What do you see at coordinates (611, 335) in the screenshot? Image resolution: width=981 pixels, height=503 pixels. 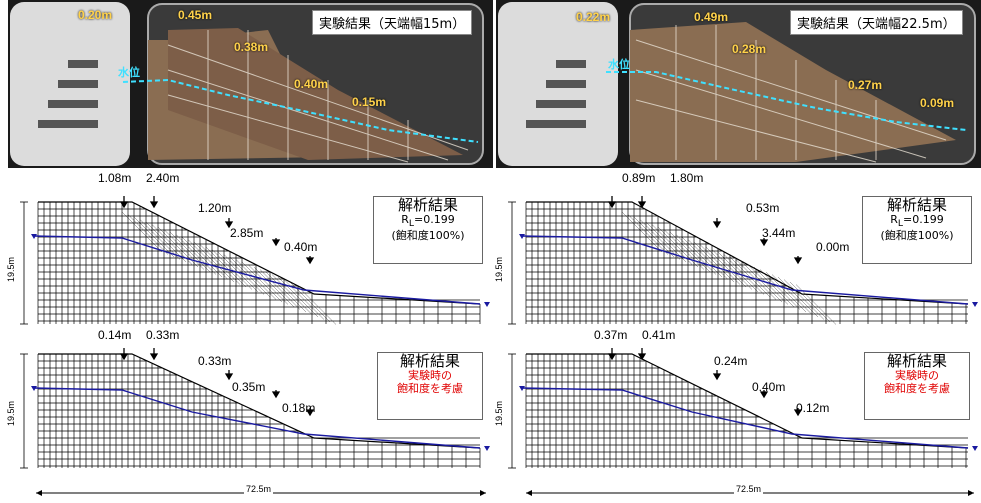 I see `settlement-label: 0.37m` at bounding box center [611, 335].